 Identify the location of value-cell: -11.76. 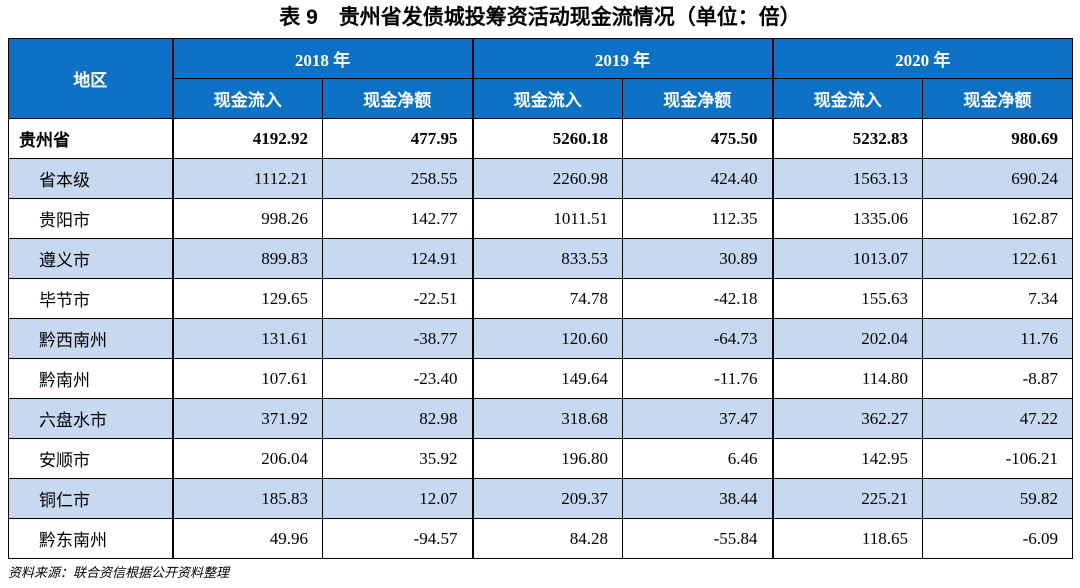
(698, 378).